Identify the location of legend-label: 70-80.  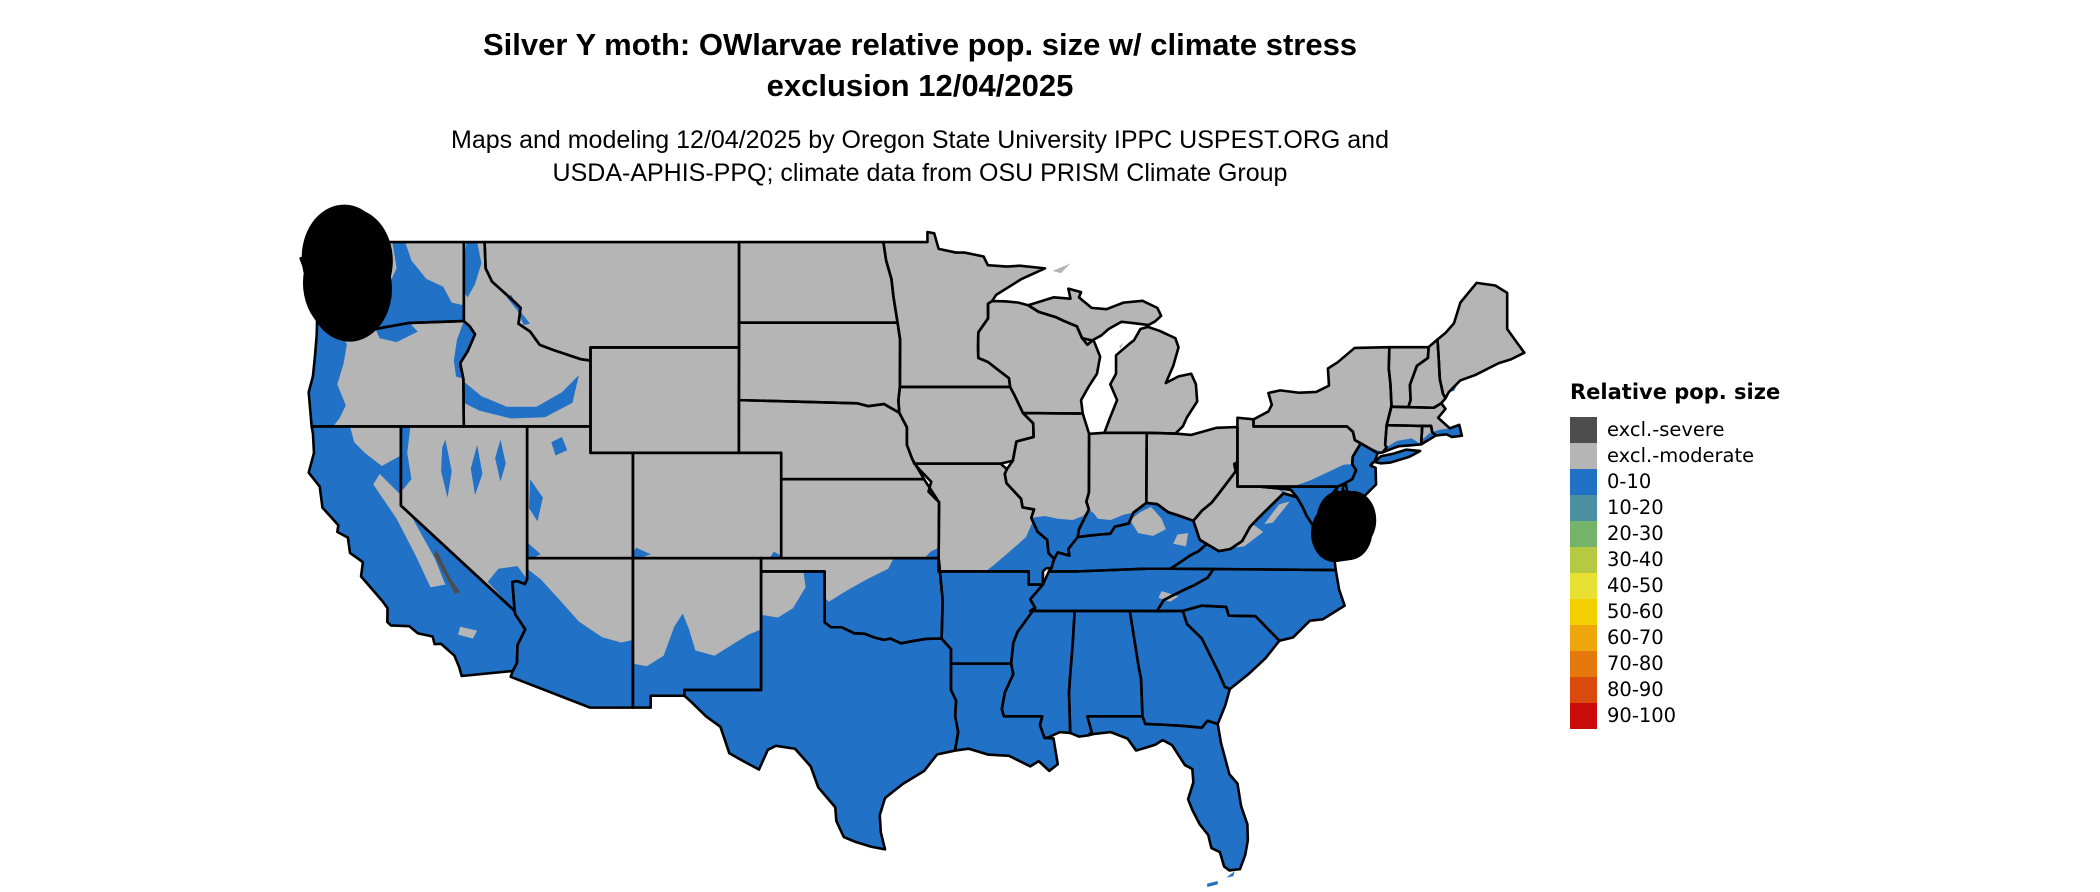
(1635, 663).